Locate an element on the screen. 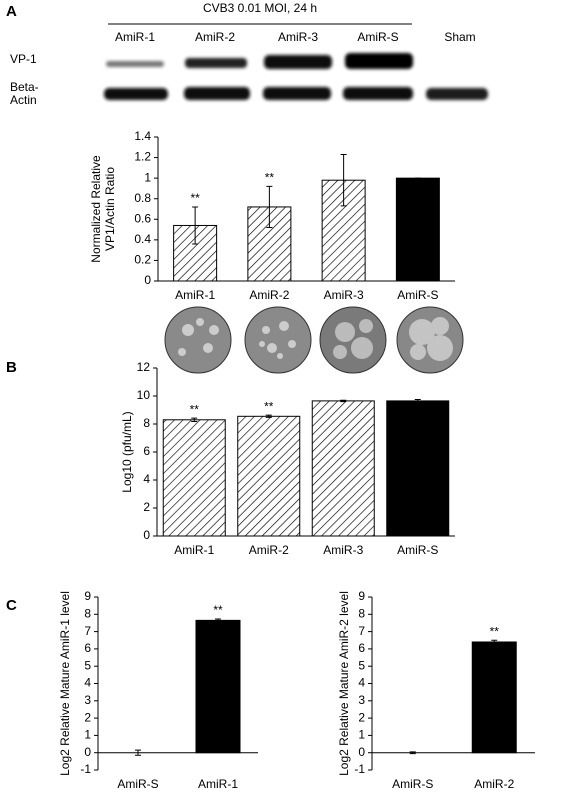 The height and width of the screenshot is (805, 569). lane-label: AmiR-3 is located at coordinates (298, 37).